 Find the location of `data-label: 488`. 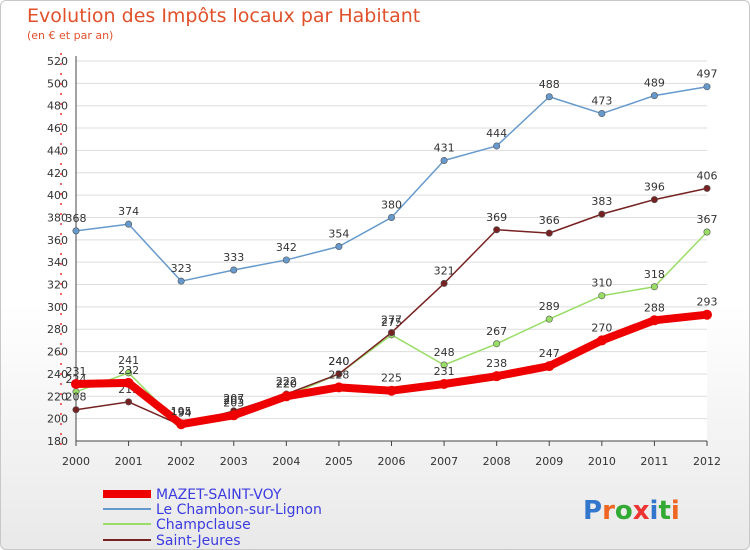

data-label: 488 is located at coordinates (549, 84).